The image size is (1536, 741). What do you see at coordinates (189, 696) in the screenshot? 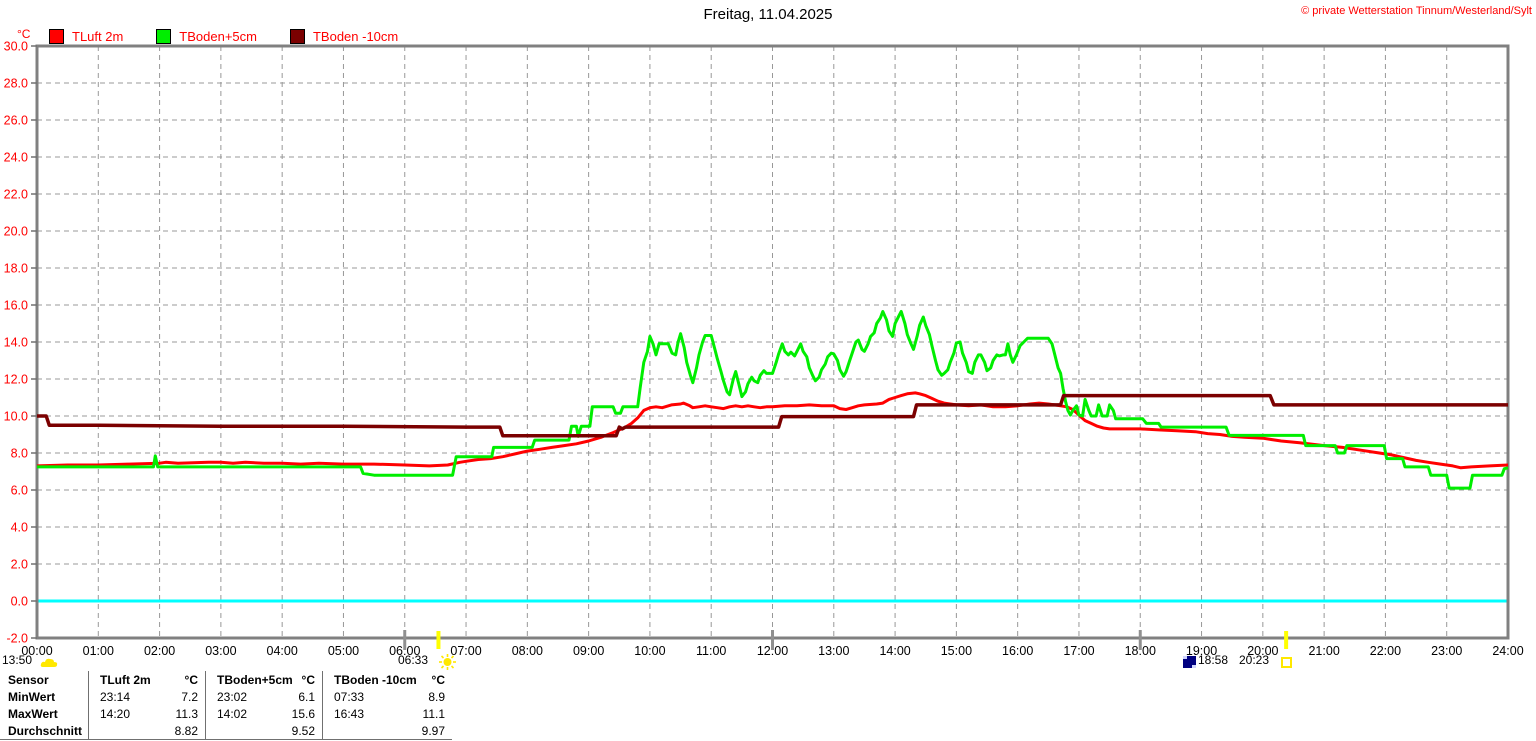
I see `min-value: 7.2` at bounding box center [189, 696].